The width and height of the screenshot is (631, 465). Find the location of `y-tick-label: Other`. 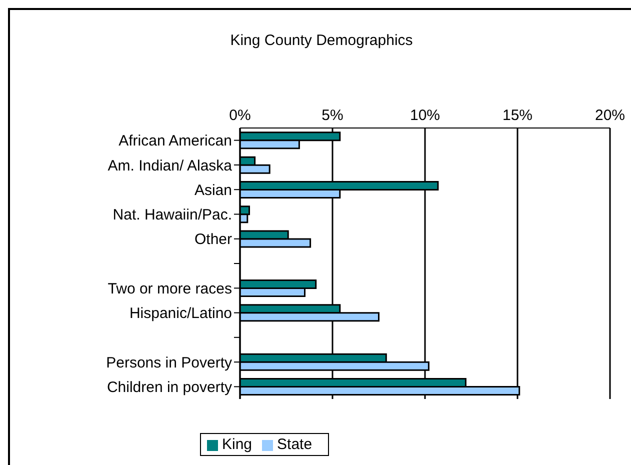

y-tick-label: Other is located at coordinates (213, 239).